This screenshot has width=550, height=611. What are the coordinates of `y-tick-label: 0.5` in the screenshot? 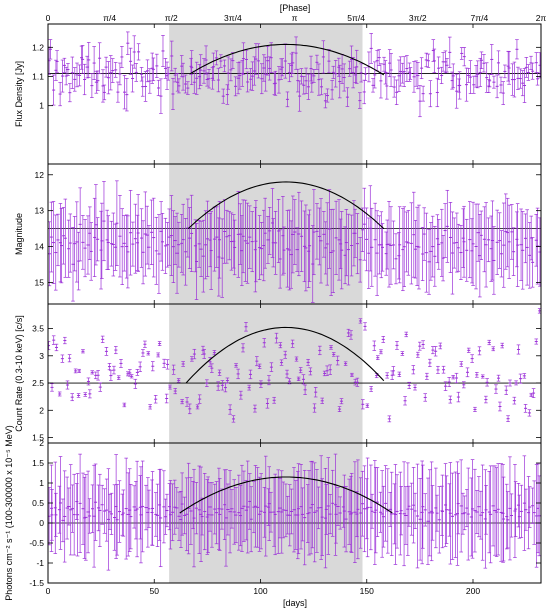 It's located at (38, 503).